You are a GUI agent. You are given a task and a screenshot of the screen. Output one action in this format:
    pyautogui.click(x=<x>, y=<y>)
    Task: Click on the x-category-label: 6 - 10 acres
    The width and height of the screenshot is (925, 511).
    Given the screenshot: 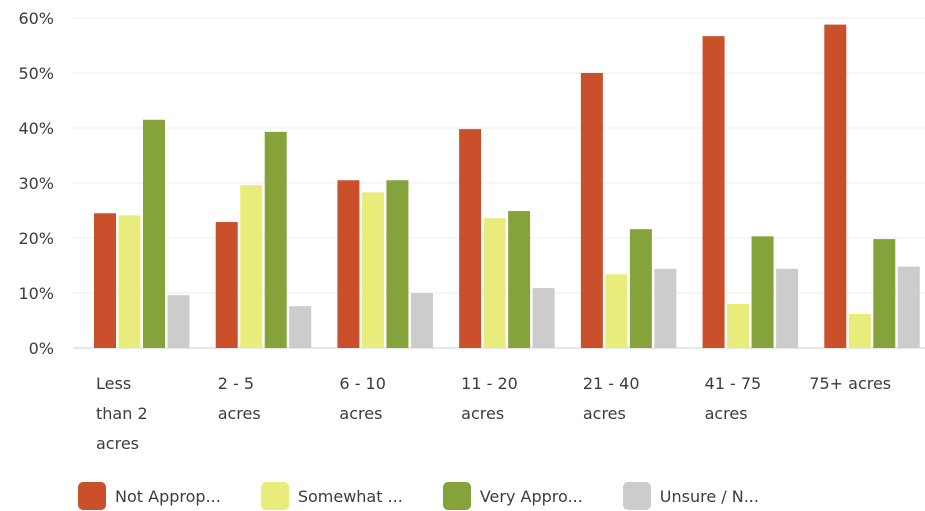 What is the action you would take?
    pyautogui.click(x=362, y=398)
    